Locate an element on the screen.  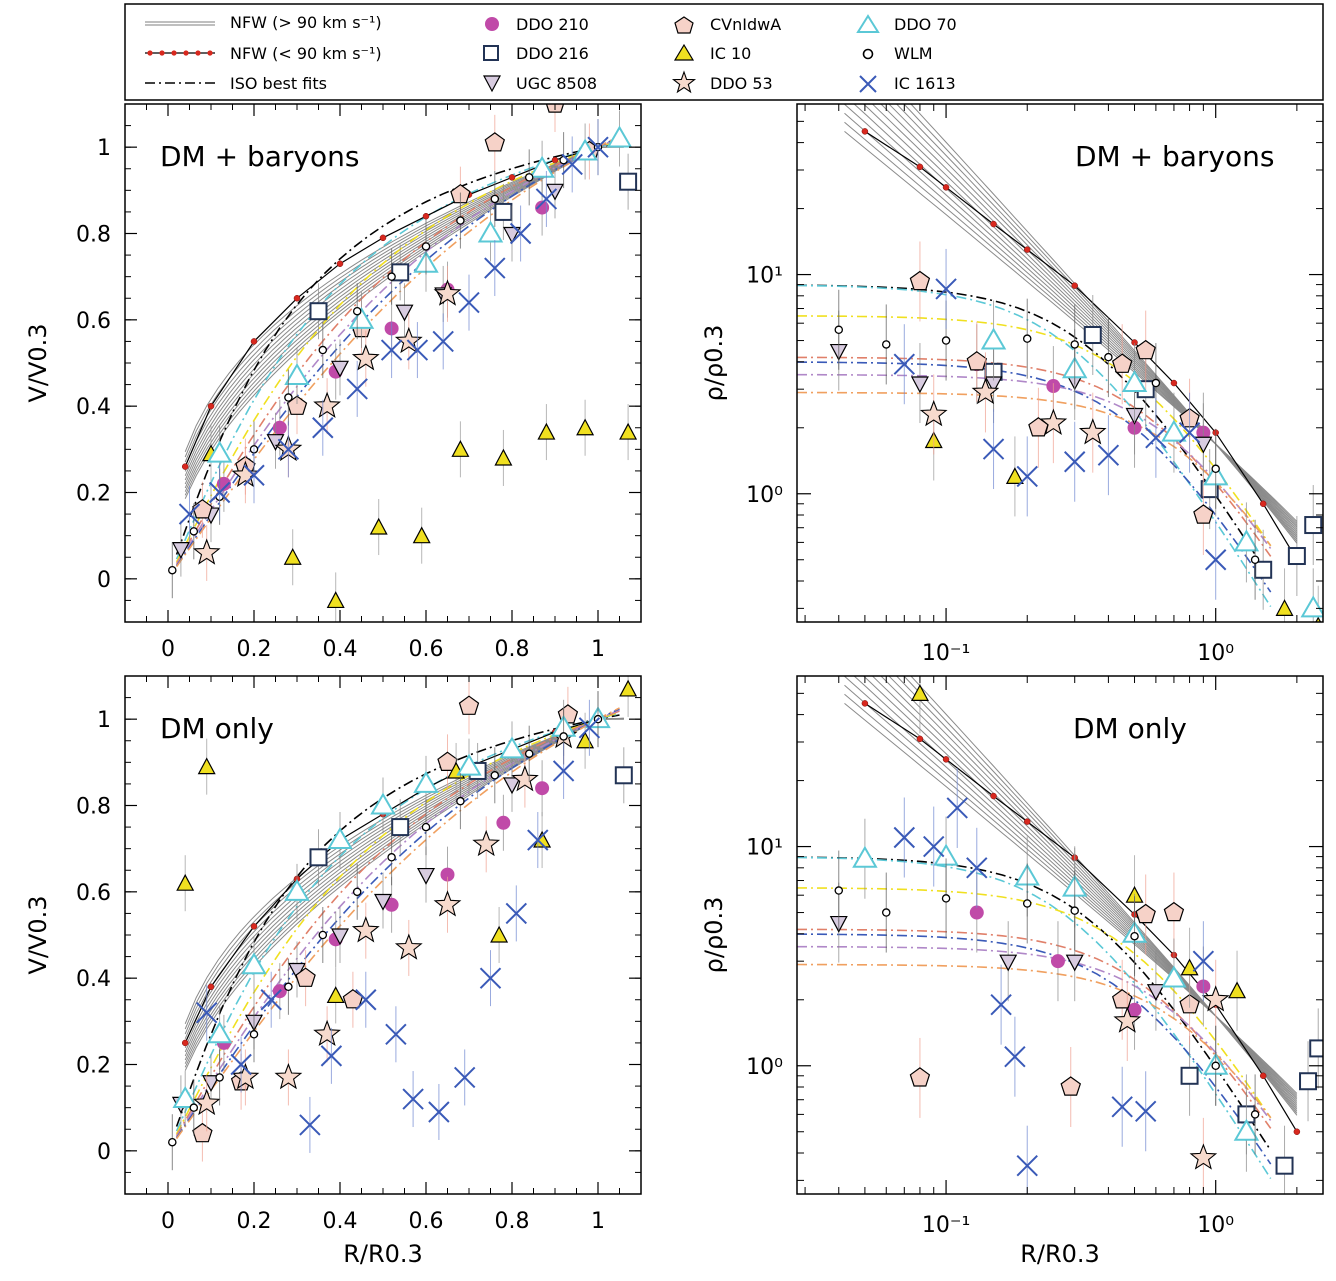
panel-annotation-top-right: DM + baryons is located at coordinates (1174, 156).